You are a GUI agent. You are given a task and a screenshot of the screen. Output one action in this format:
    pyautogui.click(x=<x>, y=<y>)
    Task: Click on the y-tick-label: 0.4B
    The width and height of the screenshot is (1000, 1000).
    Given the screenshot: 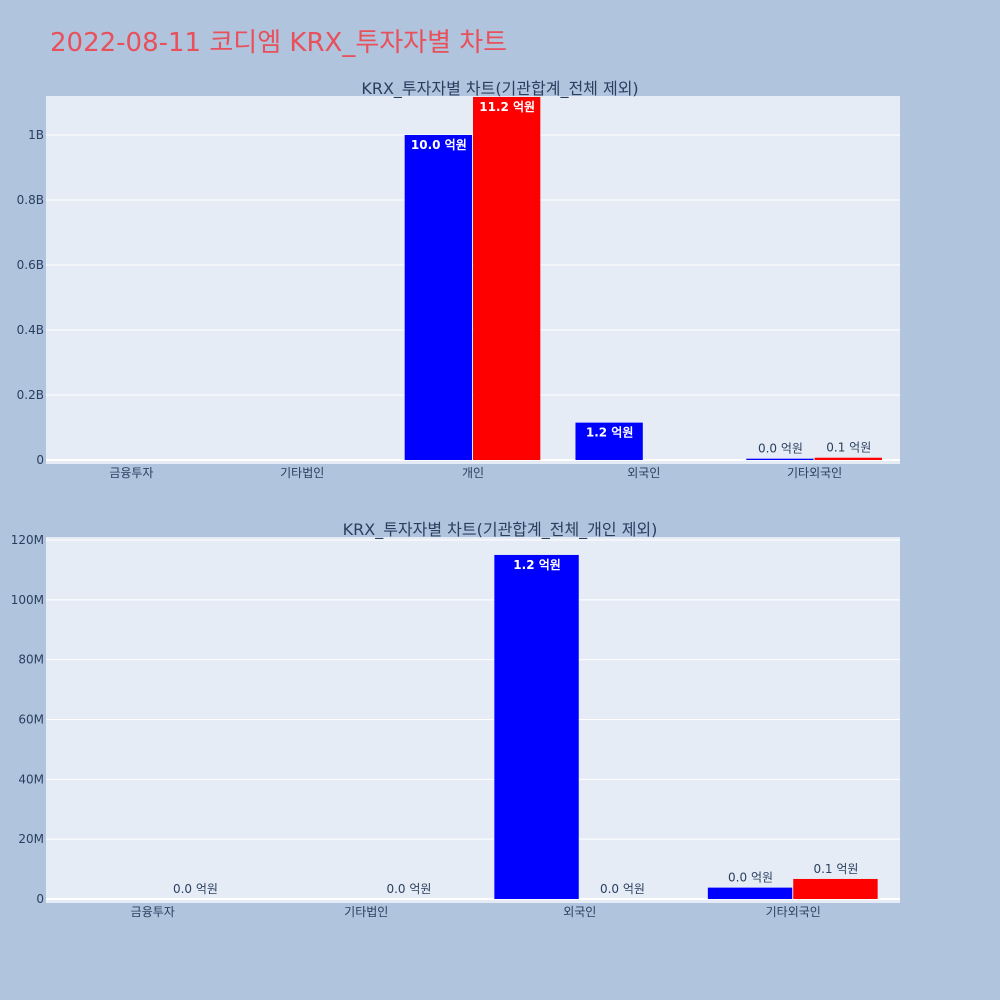 What is the action you would take?
    pyautogui.click(x=30, y=330)
    